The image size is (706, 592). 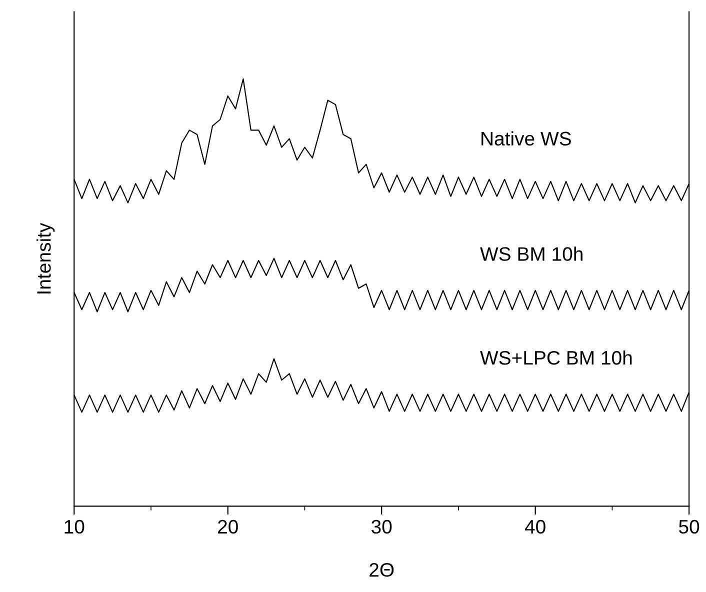 What do you see at coordinates (526, 138) in the screenshot?
I see `series-label: Native WS` at bounding box center [526, 138].